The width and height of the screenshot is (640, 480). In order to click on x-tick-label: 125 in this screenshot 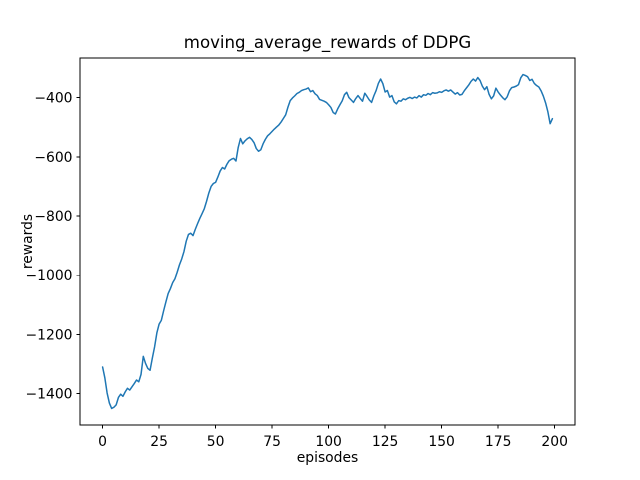, I will do `click(385, 442)`.